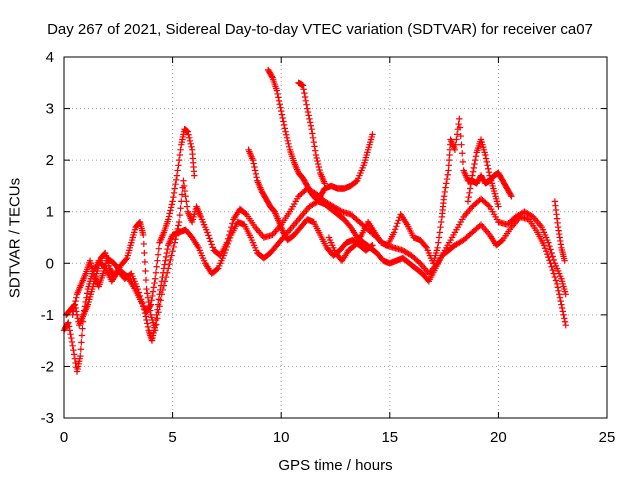  What do you see at coordinates (64, 437) in the screenshot?
I see `x-tick-label: 0` at bounding box center [64, 437].